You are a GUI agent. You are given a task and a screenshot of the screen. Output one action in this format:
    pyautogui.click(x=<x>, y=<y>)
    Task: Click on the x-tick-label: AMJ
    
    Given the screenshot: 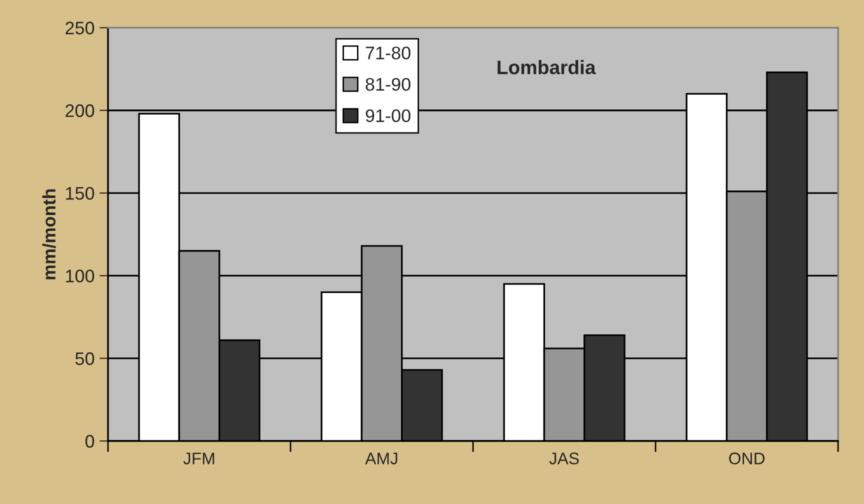 What is the action you would take?
    pyautogui.click(x=381, y=458)
    